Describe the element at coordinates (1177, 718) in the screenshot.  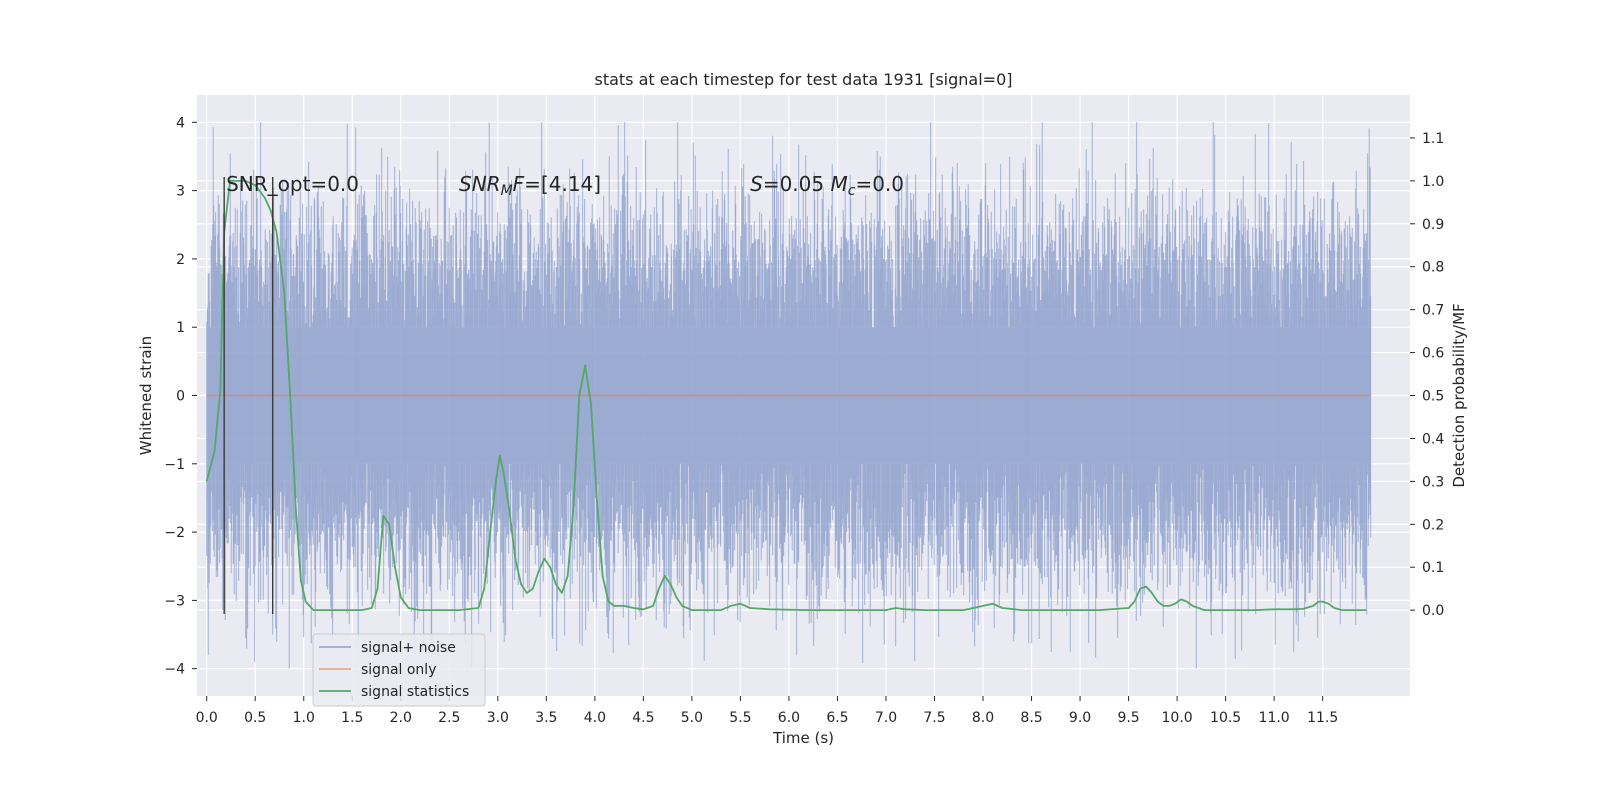
I see `x-tick-label: 10.0` at that location.